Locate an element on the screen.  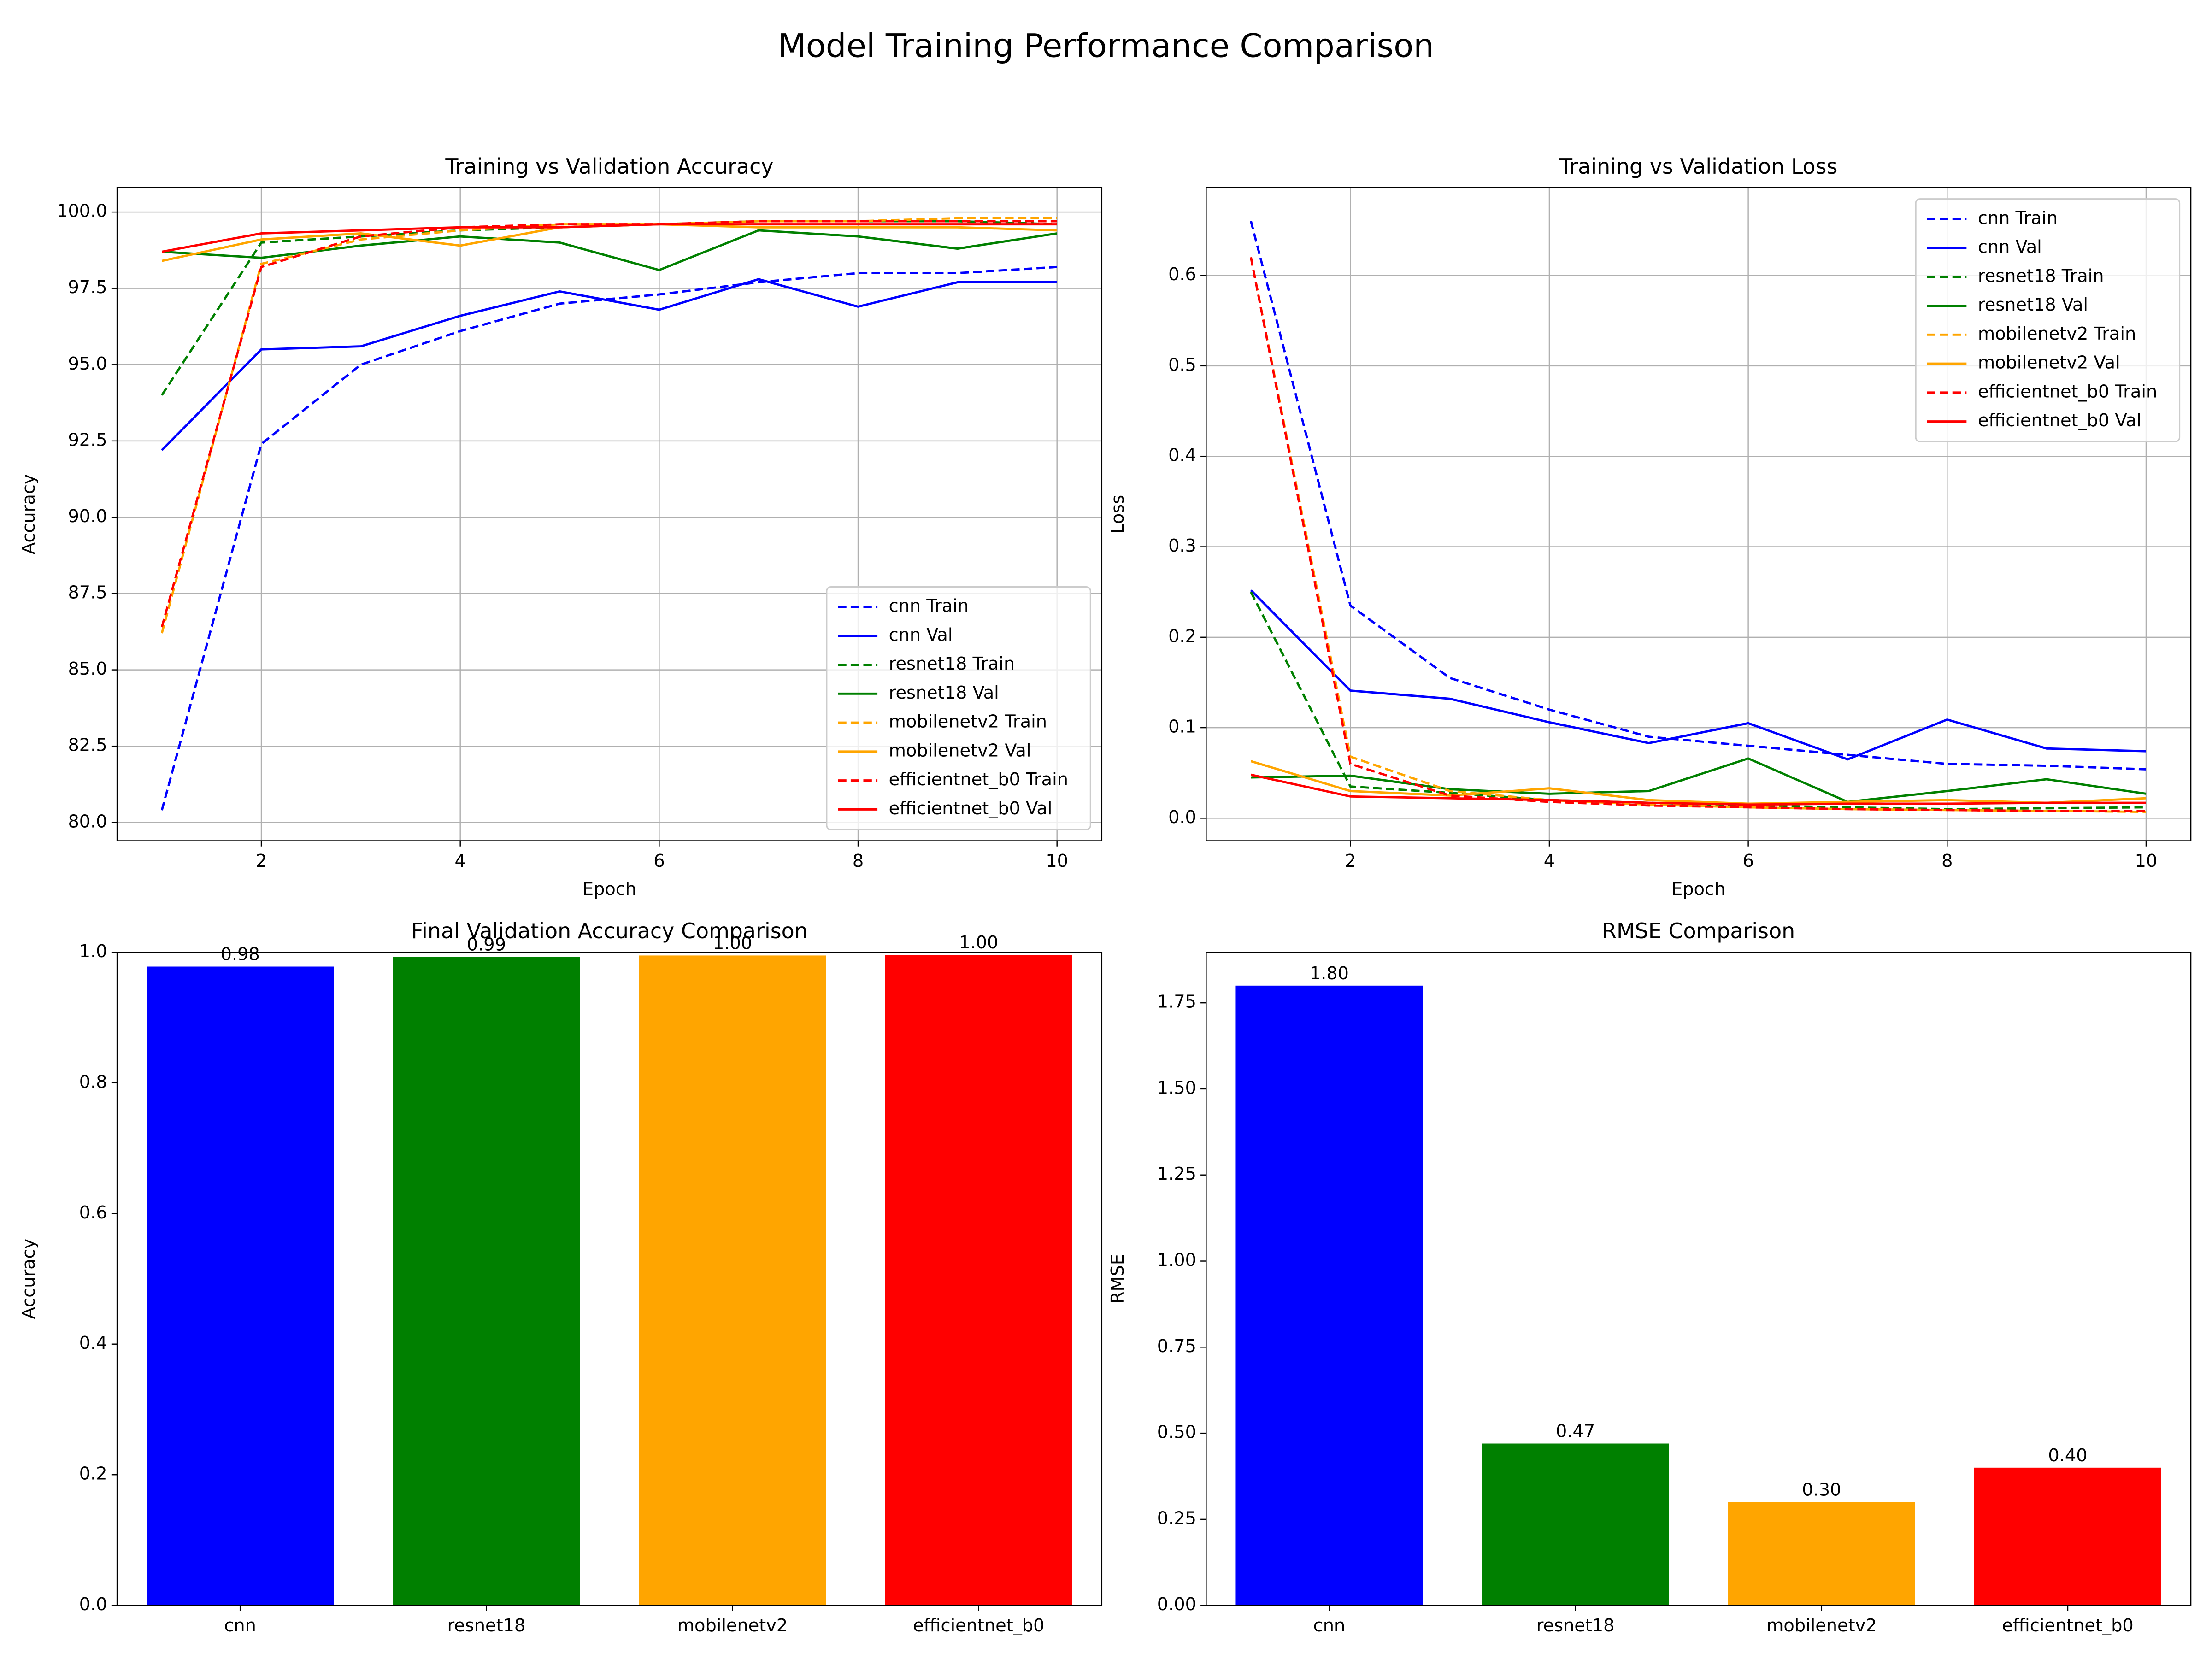
y-tick-label: 0.50 is located at coordinates (1176, 1432).